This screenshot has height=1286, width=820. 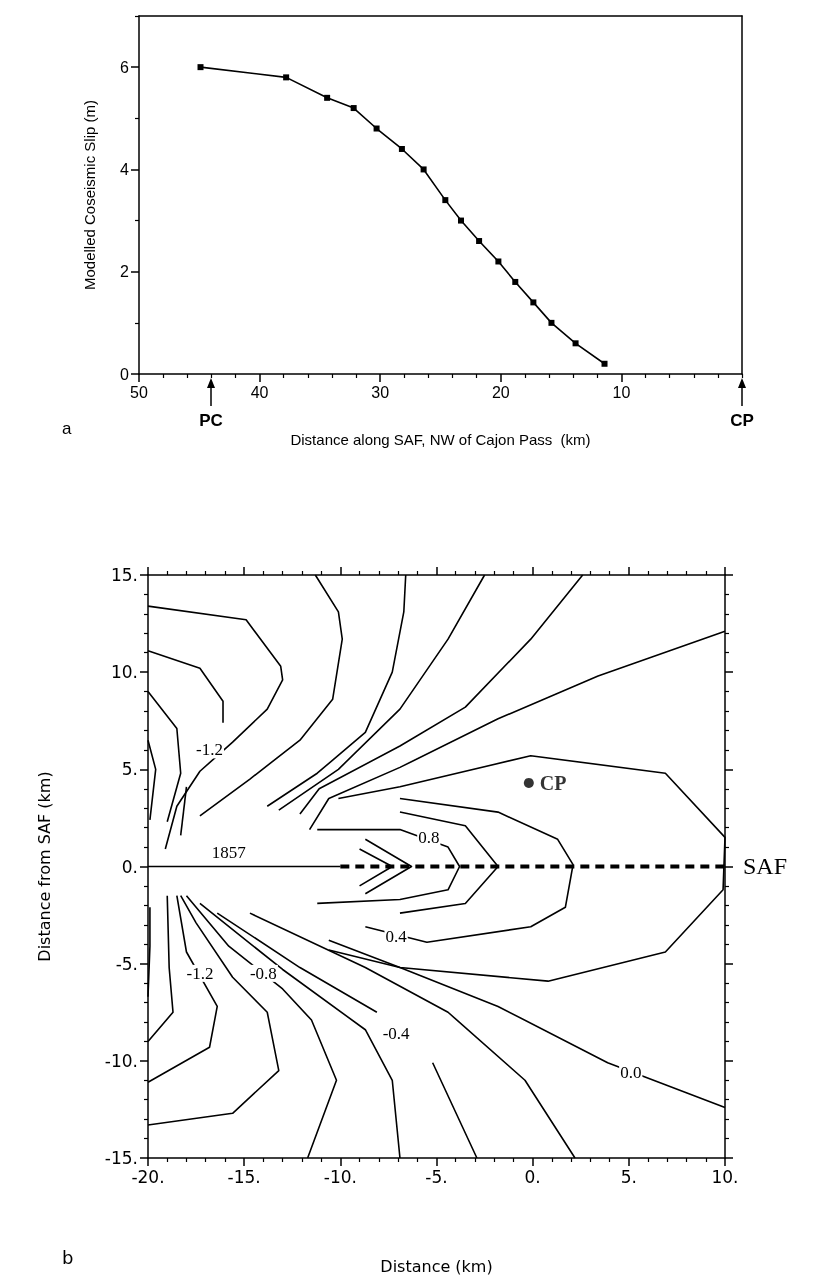 What do you see at coordinates (631, 1072) in the screenshot?
I see `annotation: 0.0` at bounding box center [631, 1072].